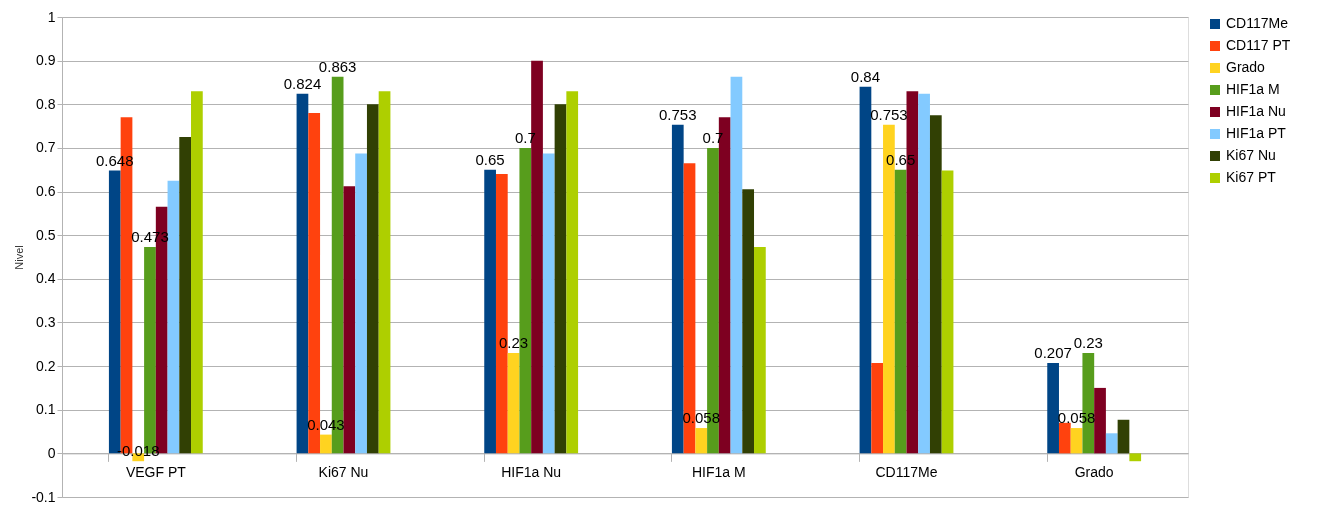  I want to click on y-tick-label: 0.6, so click(46, 191).